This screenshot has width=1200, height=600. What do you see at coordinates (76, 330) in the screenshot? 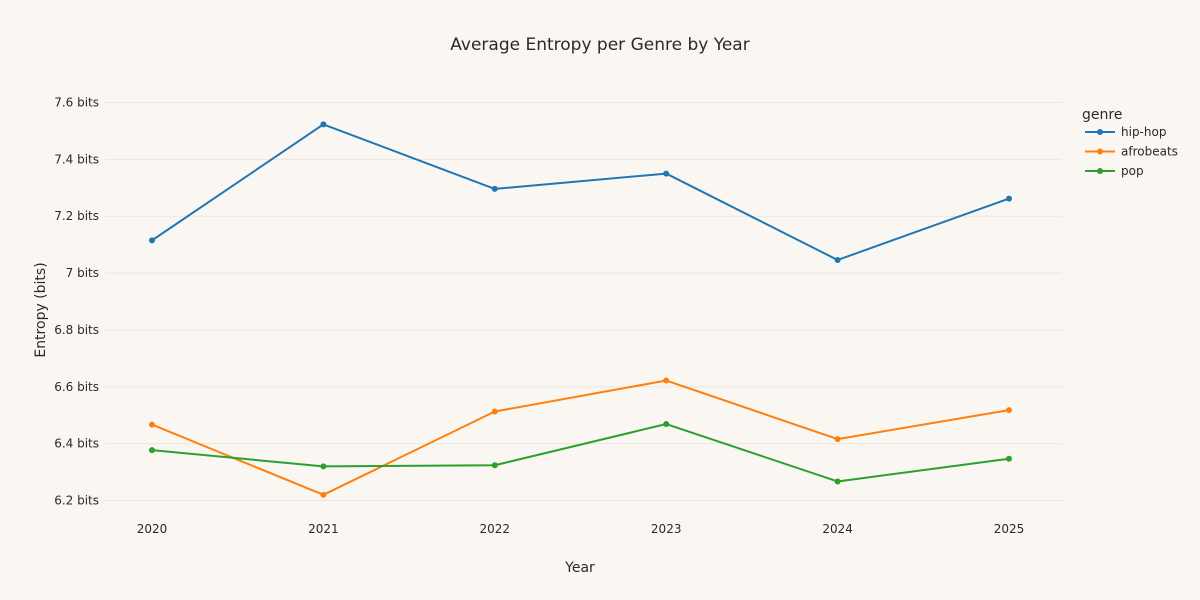
I see `y-tick-label: 6.8 bits` at bounding box center [76, 330].